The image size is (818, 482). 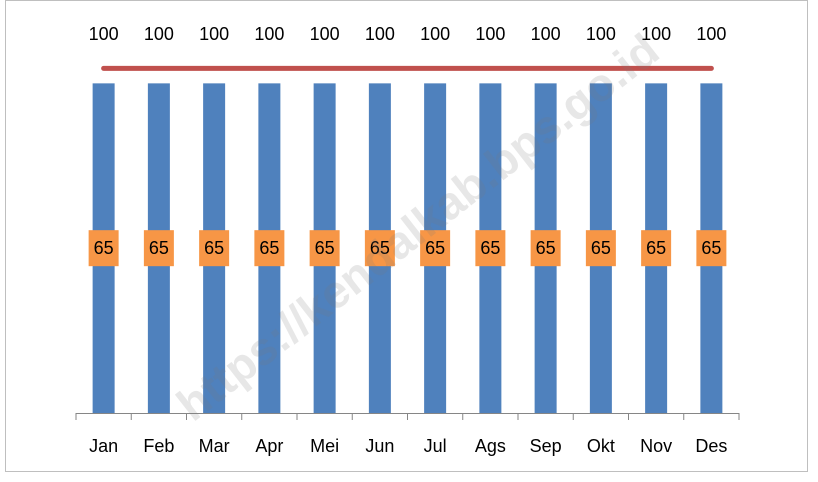 I want to click on x-tick-label: Nov, so click(x=656, y=446).